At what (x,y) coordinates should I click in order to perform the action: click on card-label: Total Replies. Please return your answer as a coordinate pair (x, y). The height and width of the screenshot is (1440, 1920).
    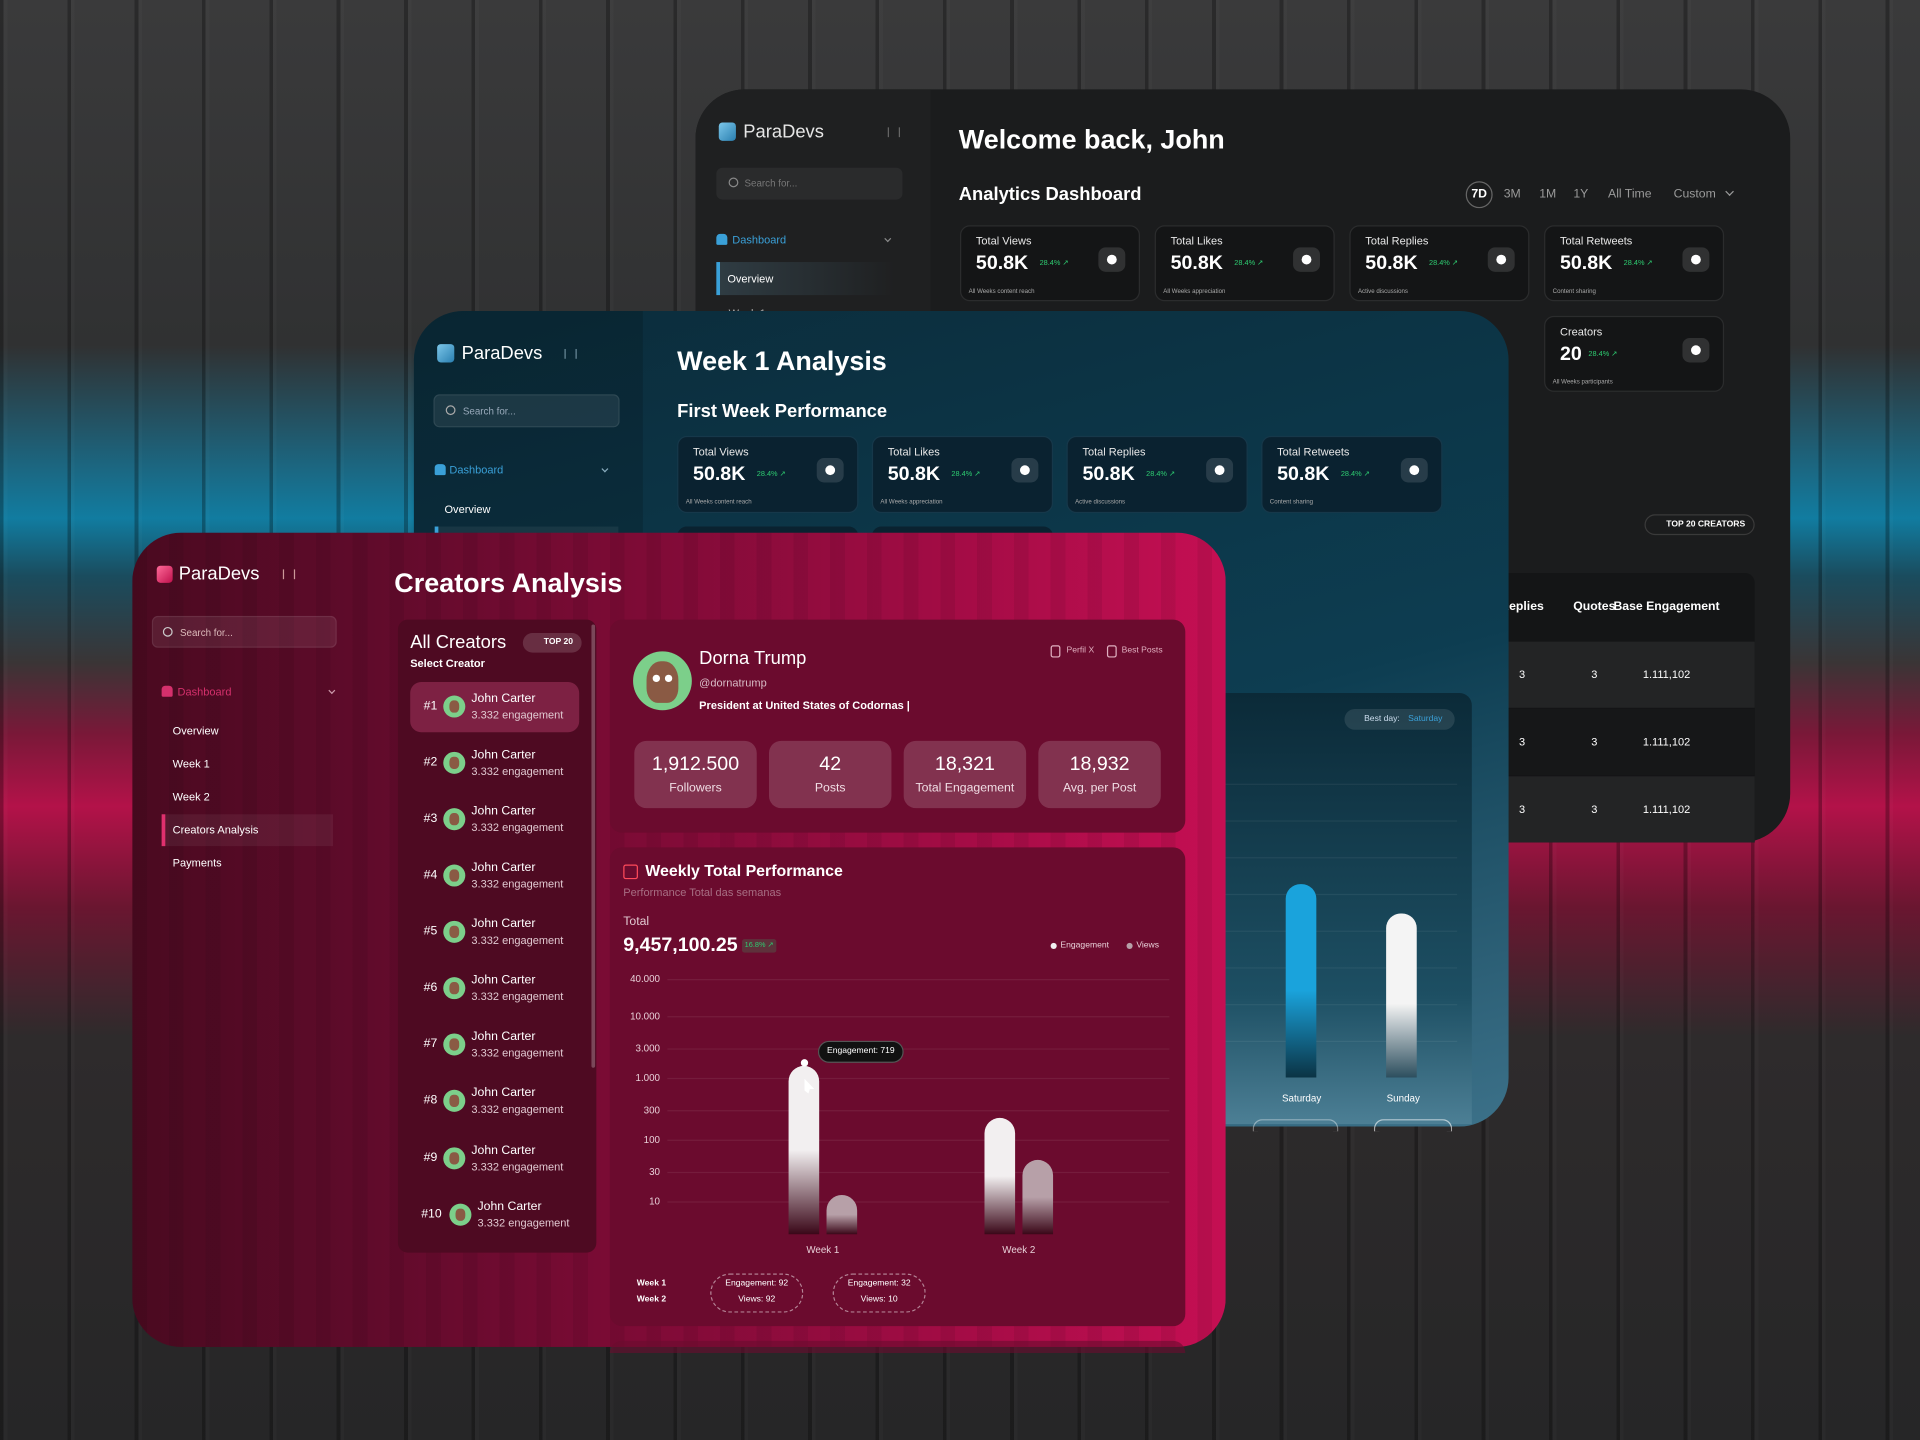
    Looking at the image, I should click on (1114, 451).